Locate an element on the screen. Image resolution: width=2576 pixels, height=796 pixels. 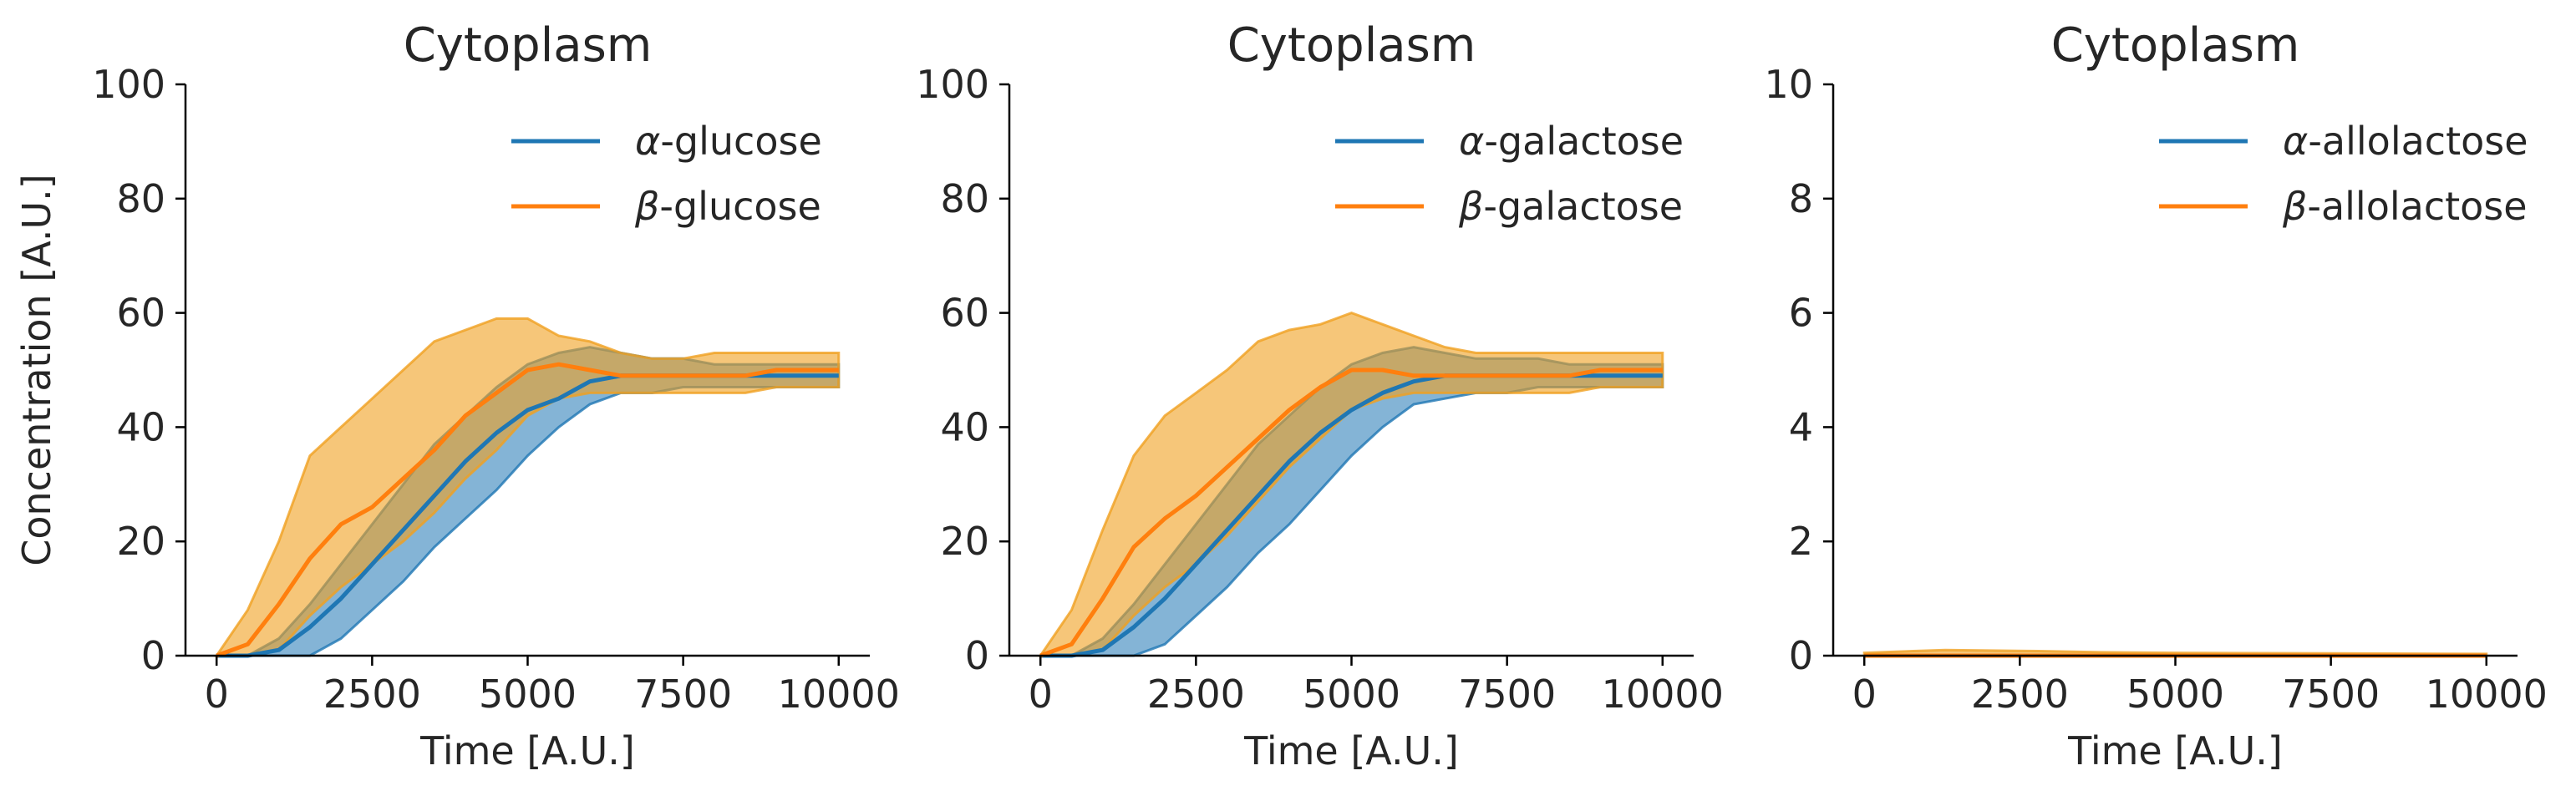
legend-entry-1: α-galactose is located at coordinates (1571, 141).